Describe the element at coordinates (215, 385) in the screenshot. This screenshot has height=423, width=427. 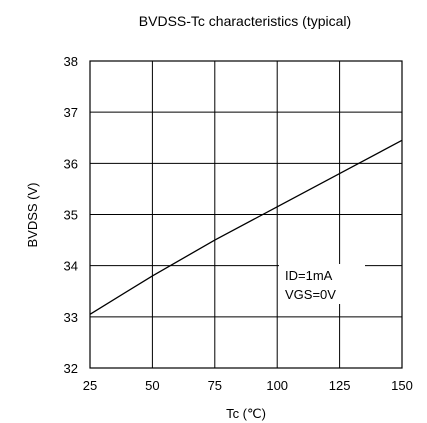
I see `x-tick-label: 75` at that location.